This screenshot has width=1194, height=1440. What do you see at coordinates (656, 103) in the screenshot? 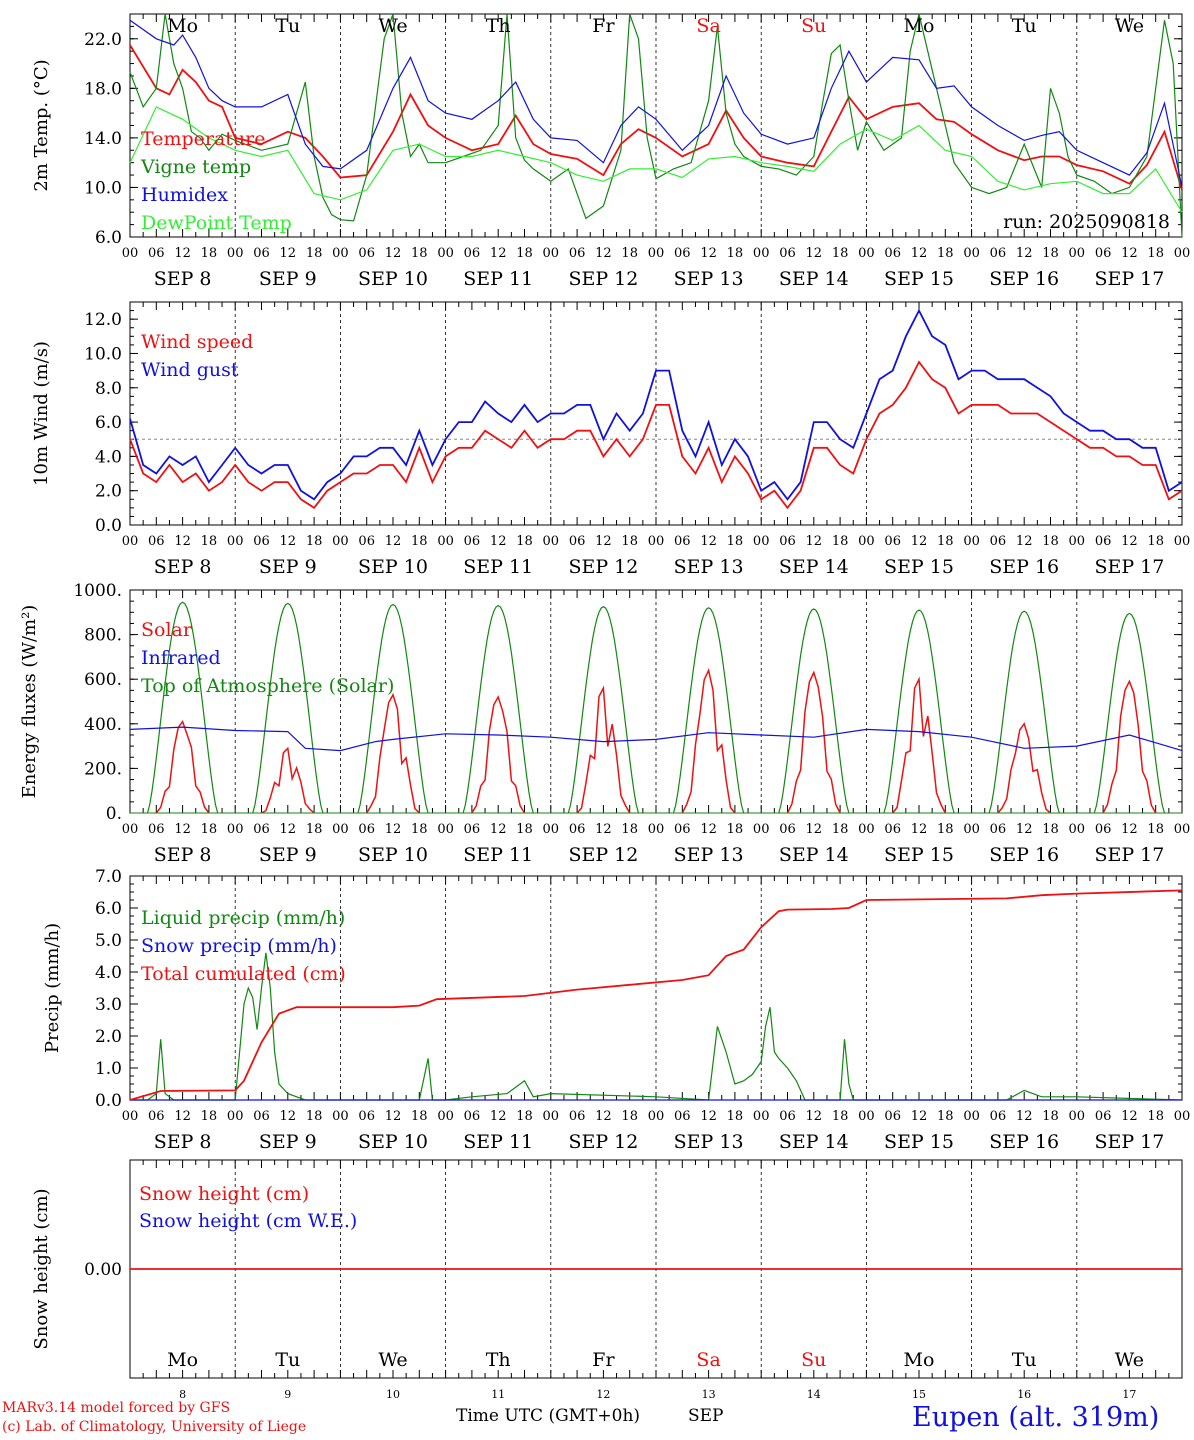
I see `series-humidex` at bounding box center [656, 103].